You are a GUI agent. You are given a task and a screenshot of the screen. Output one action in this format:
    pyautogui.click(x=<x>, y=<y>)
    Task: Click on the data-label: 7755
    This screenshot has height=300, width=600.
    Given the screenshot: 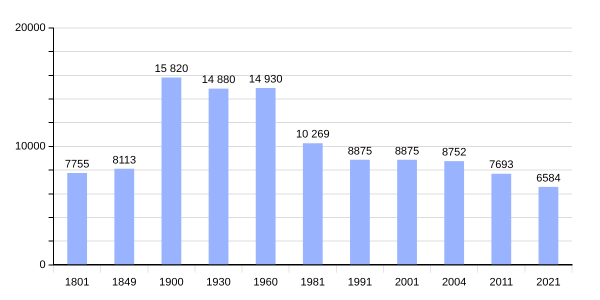 What is the action you would take?
    pyautogui.click(x=77, y=164)
    